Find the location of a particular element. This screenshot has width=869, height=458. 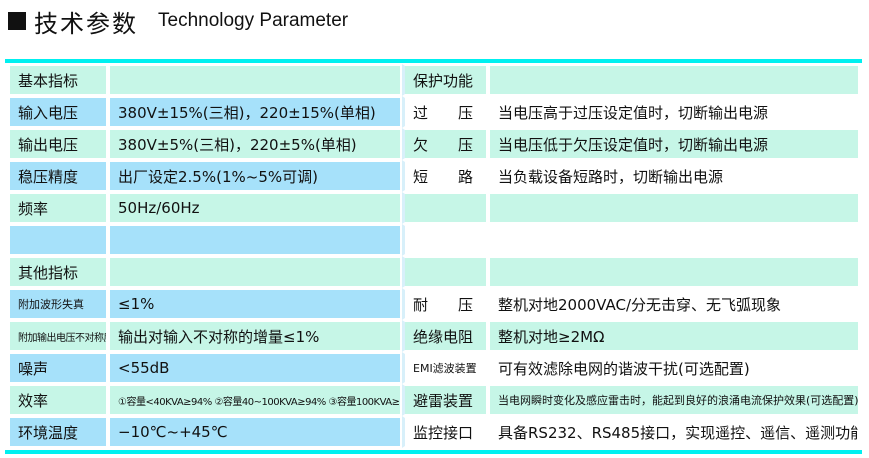

table-row: 基本指标 保护功能 is located at coordinates (434, 80).